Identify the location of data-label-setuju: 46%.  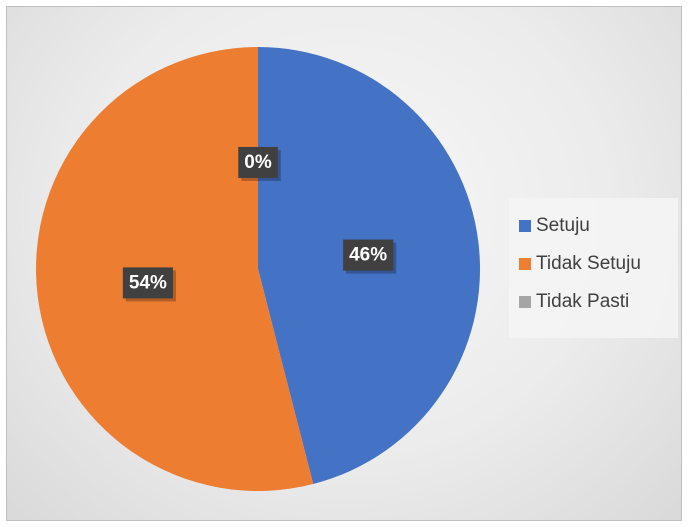
(370, 256).